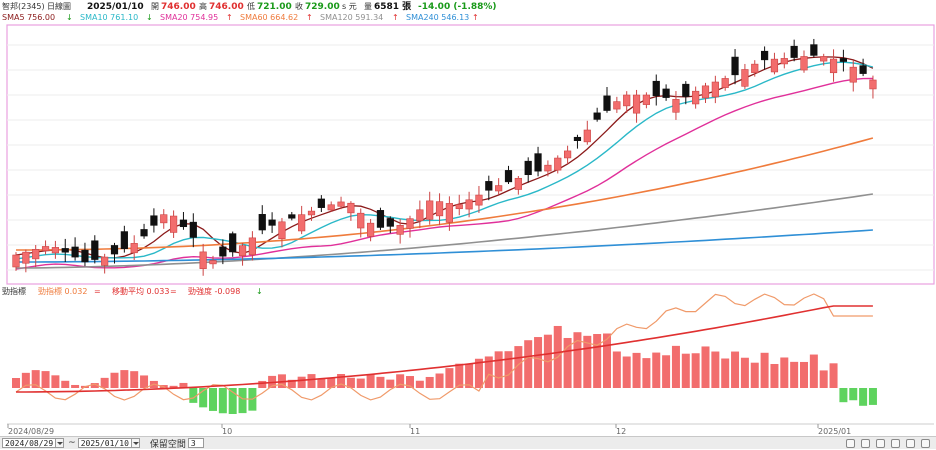 The image size is (936, 450). What do you see at coordinates (60, 443) in the screenshot?
I see `start-date-dropdown-icon` at bounding box center [60, 443].